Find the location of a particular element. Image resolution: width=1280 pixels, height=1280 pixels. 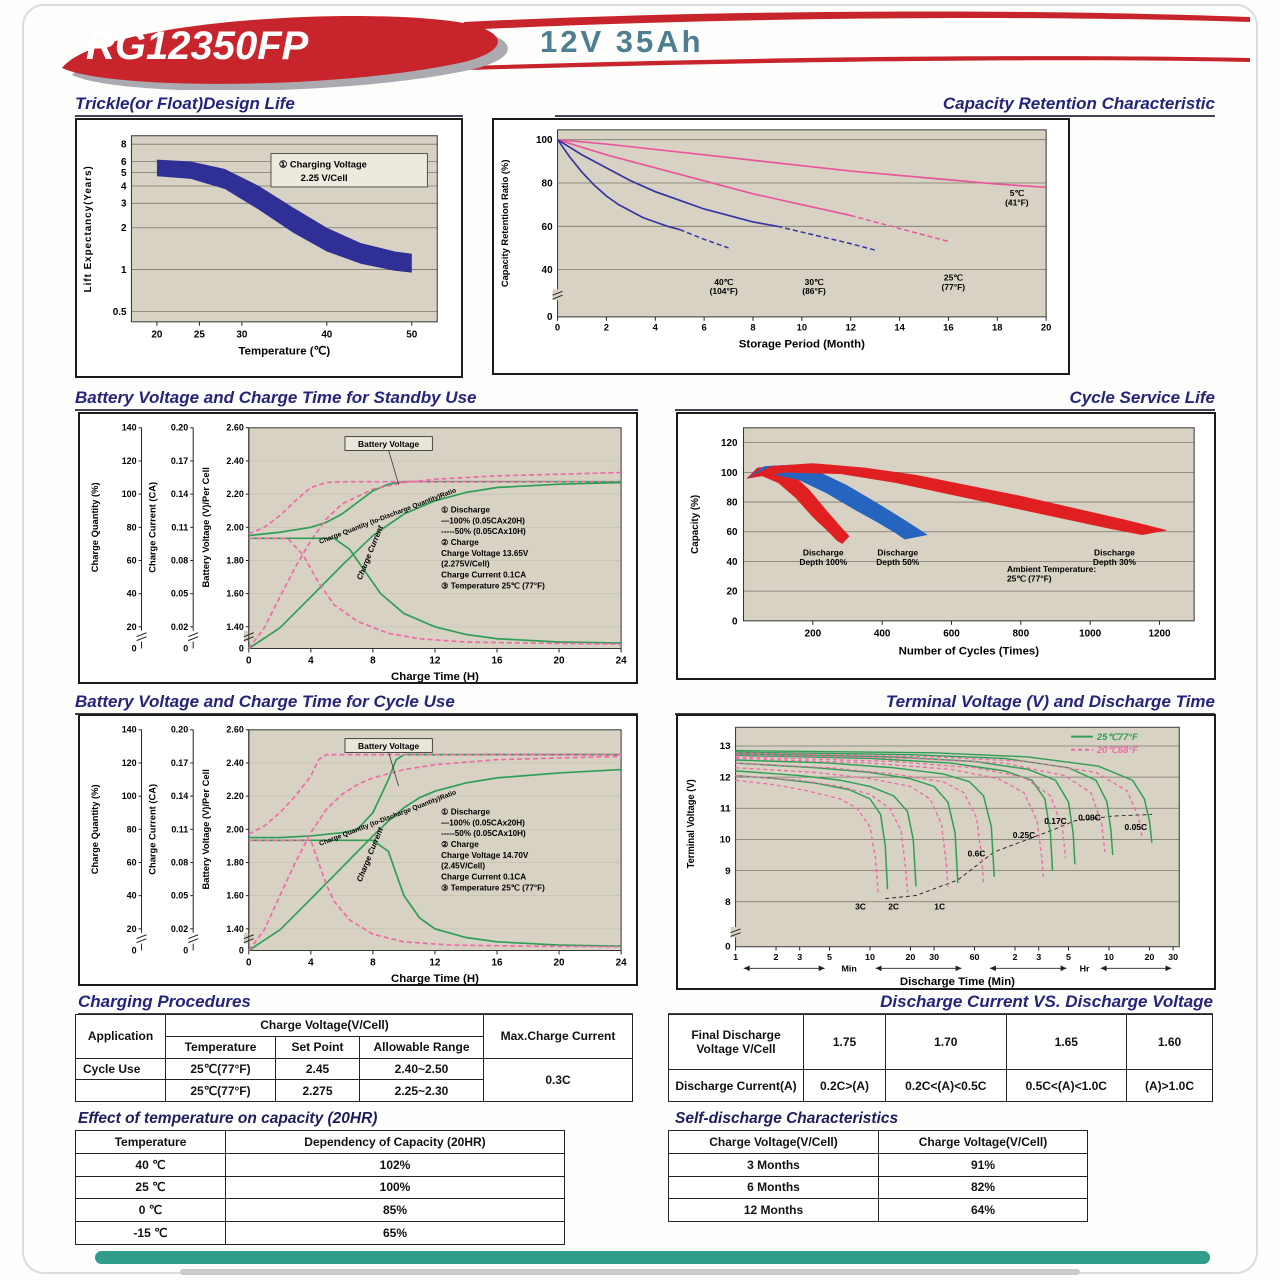

svg-text: 0.25C is located at coordinates (1024, 835).